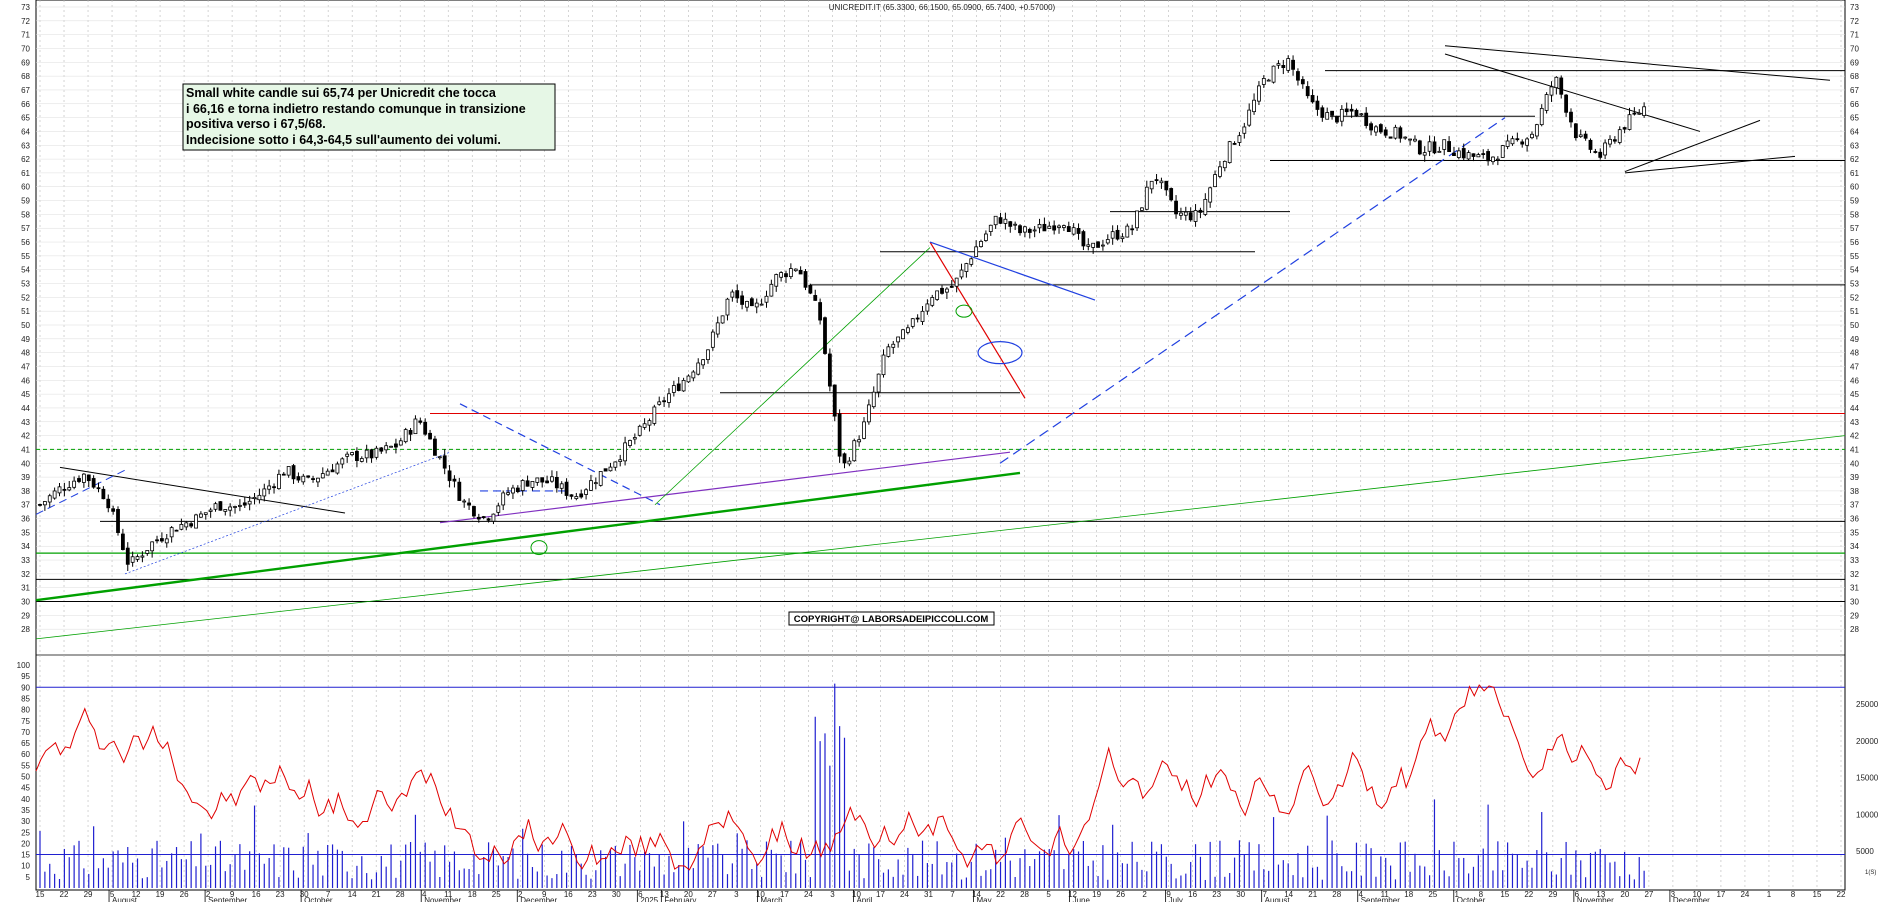  What do you see at coordinates (649, 899) in the screenshot?
I see `month-label: 2025` at bounding box center [649, 899].